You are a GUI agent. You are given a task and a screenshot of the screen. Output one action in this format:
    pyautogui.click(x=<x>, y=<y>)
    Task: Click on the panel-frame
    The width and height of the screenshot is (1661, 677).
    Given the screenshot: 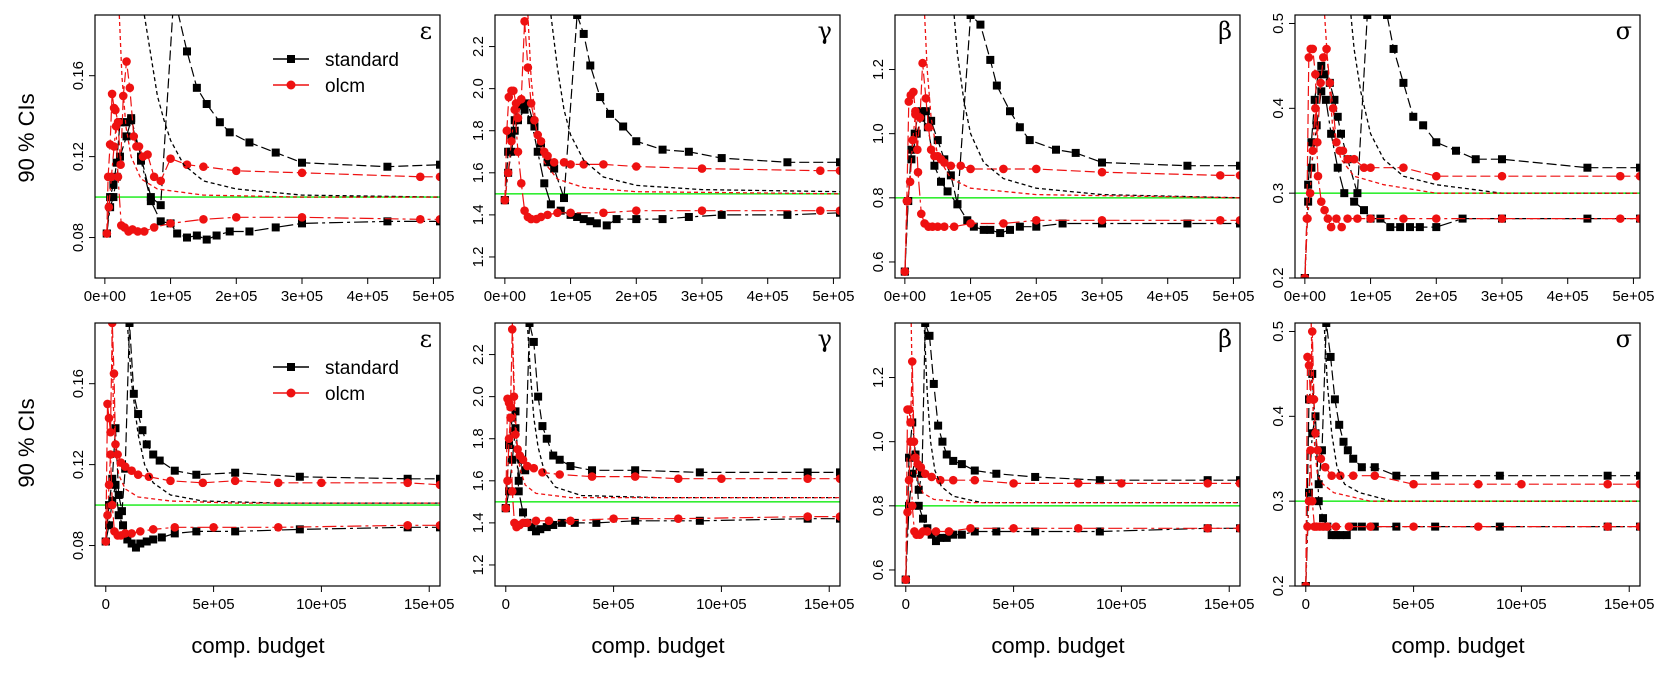 What is the action you would take?
    pyautogui.click(x=267, y=454)
    